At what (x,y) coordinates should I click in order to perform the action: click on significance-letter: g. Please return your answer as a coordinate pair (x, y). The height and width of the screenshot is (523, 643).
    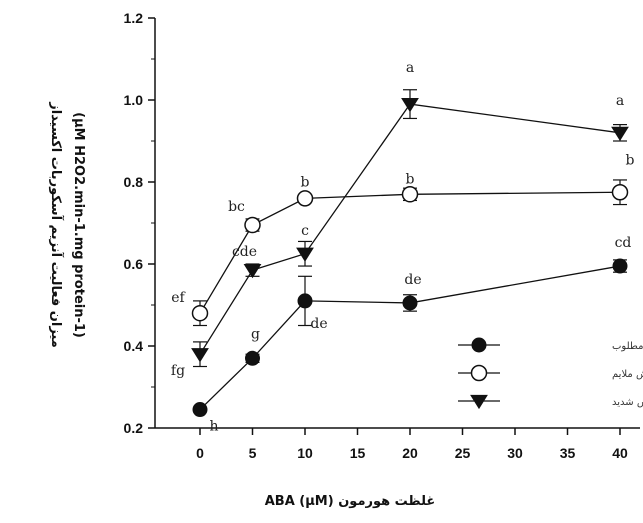
    Looking at the image, I should click on (255, 334).